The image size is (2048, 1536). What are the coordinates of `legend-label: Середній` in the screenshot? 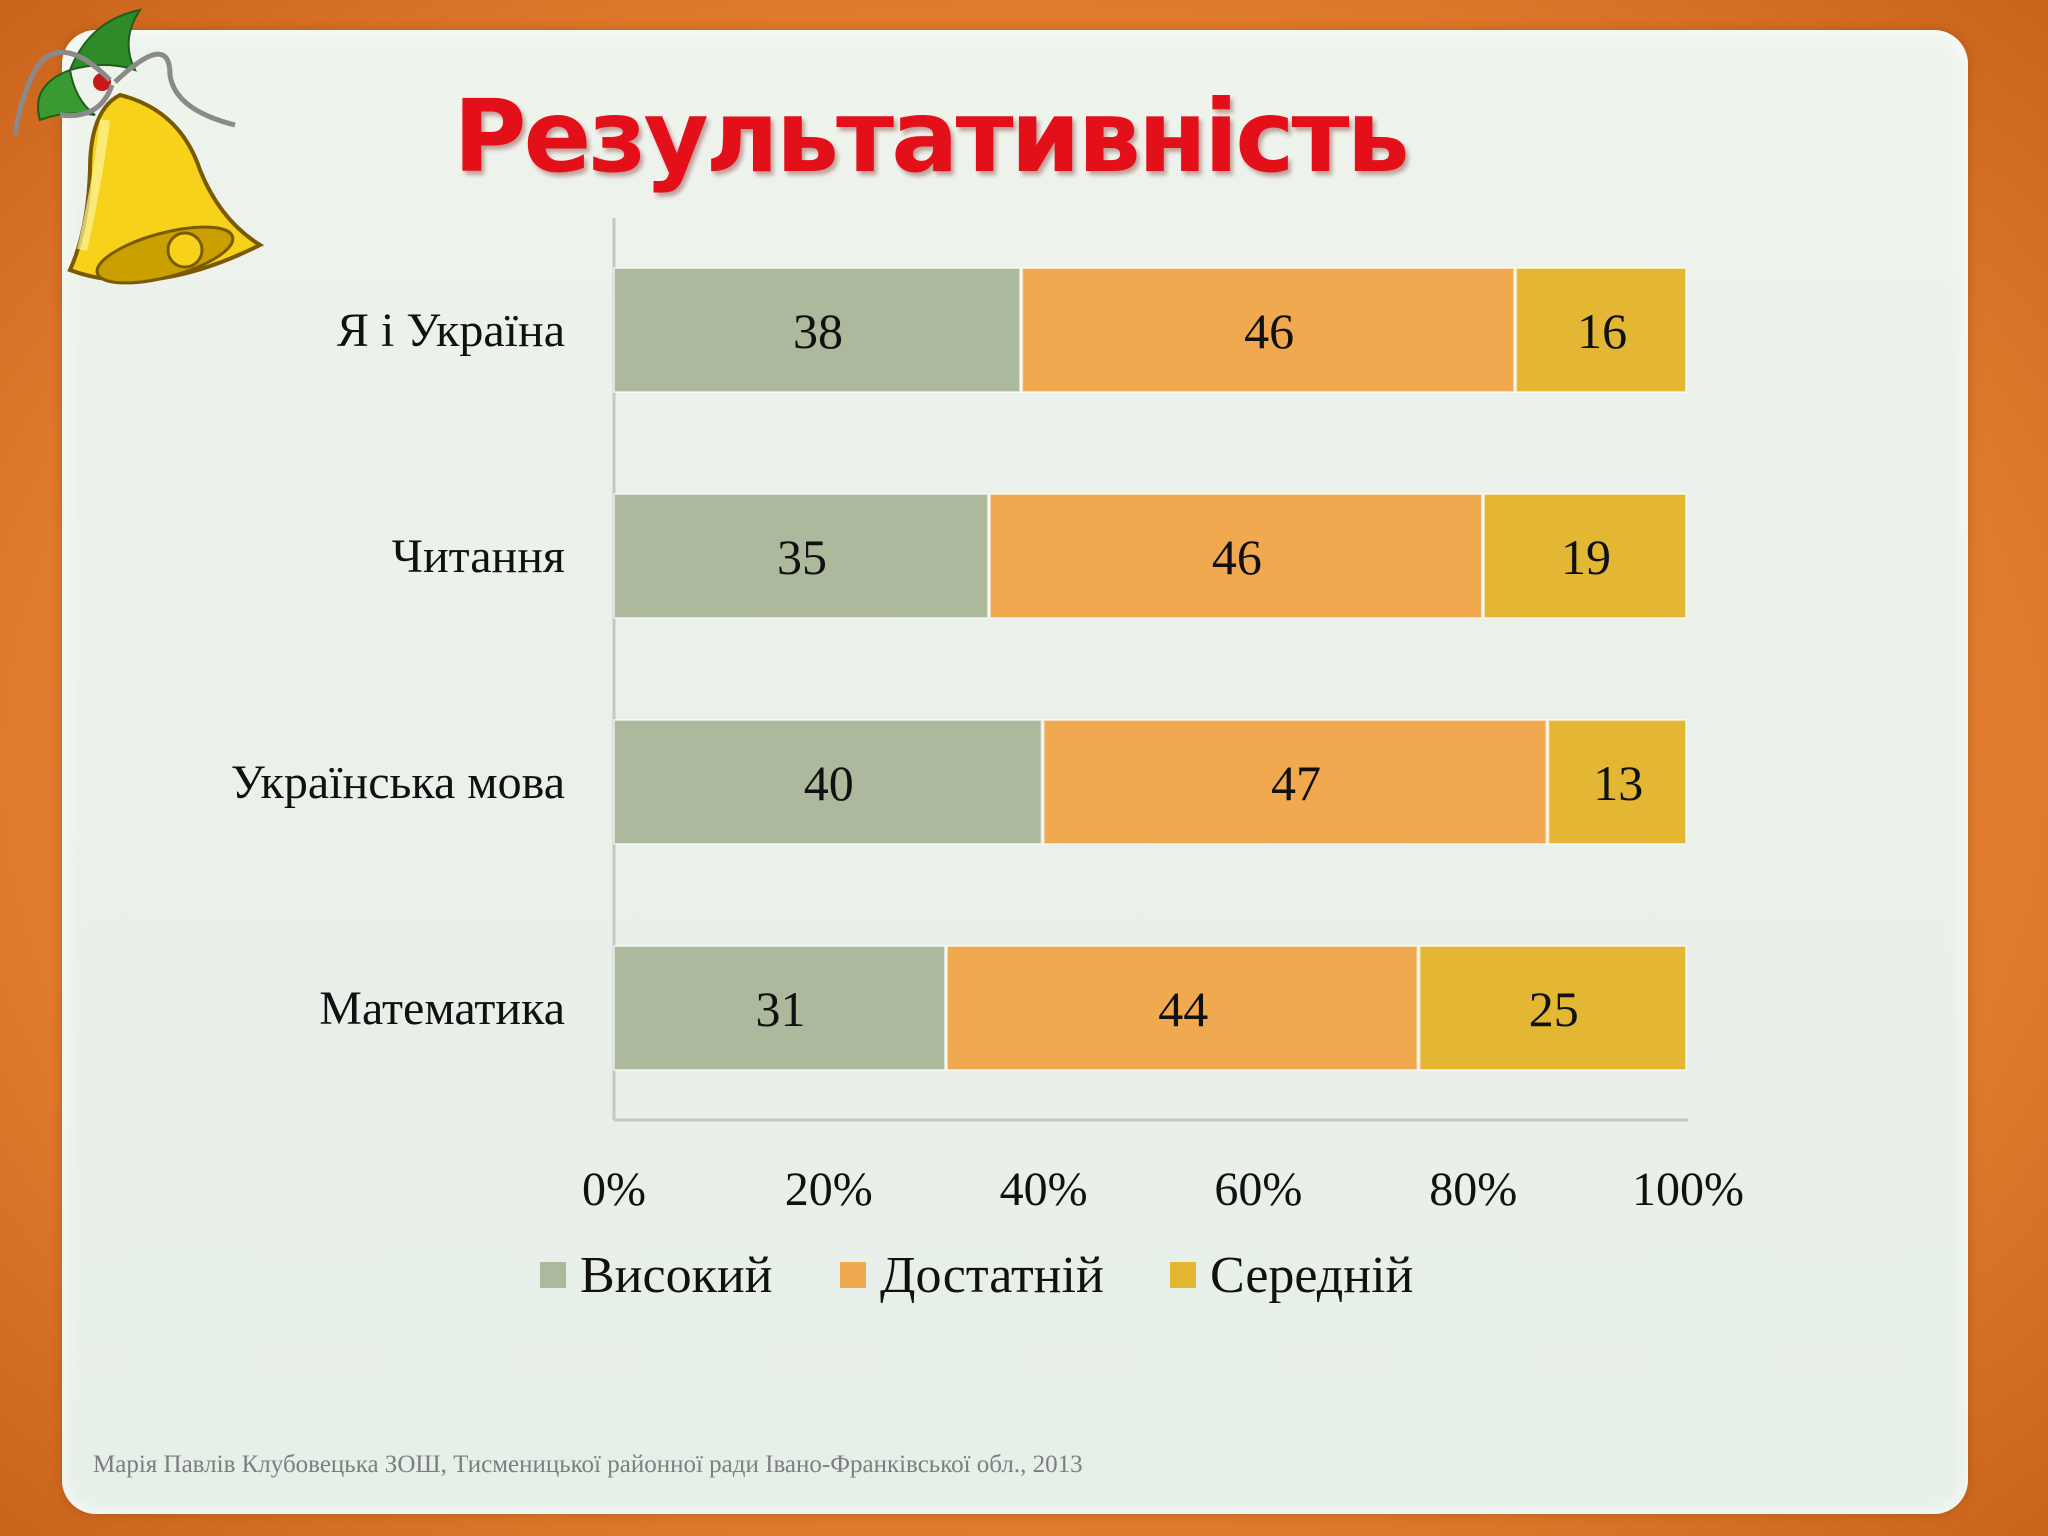 It's located at (1311, 1275).